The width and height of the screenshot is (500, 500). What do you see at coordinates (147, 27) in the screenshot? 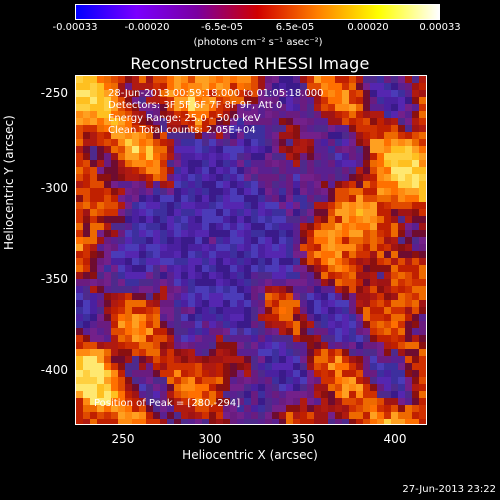
I see `colorbar-tick: -0.00020` at bounding box center [147, 27].